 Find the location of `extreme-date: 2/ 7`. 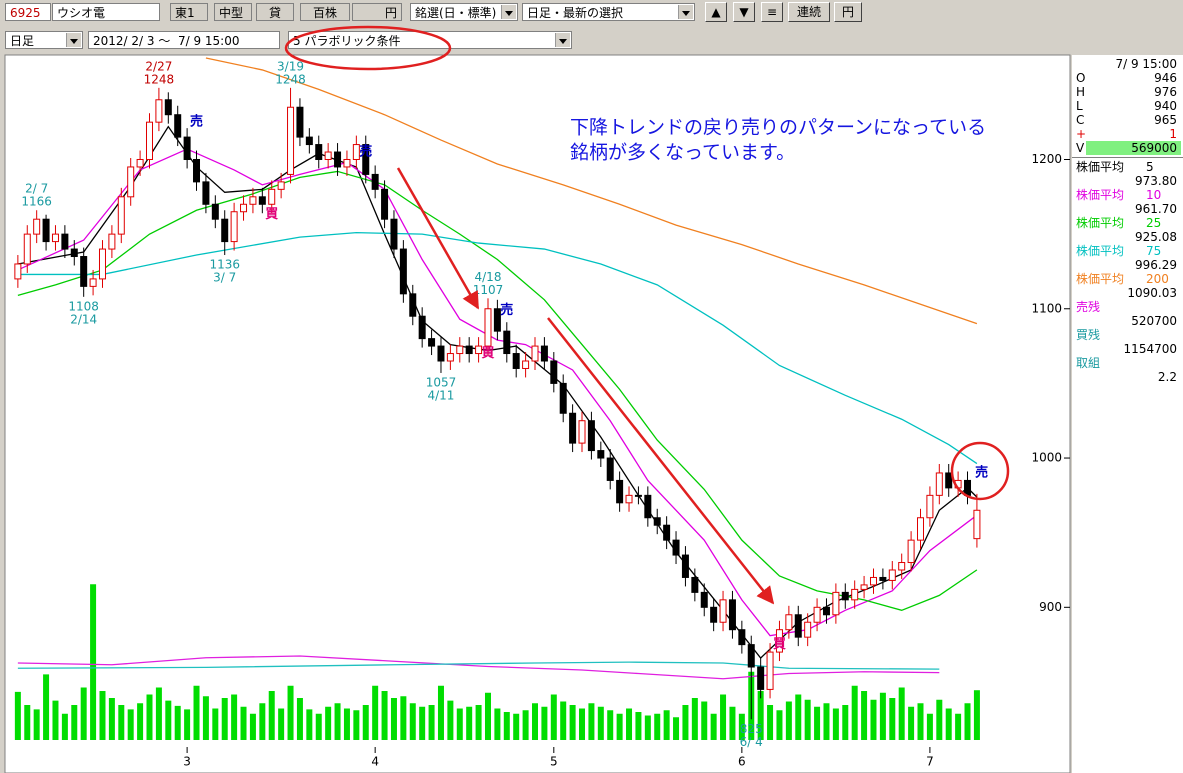

extreme-date: 2/ 7 is located at coordinates (36, 189).